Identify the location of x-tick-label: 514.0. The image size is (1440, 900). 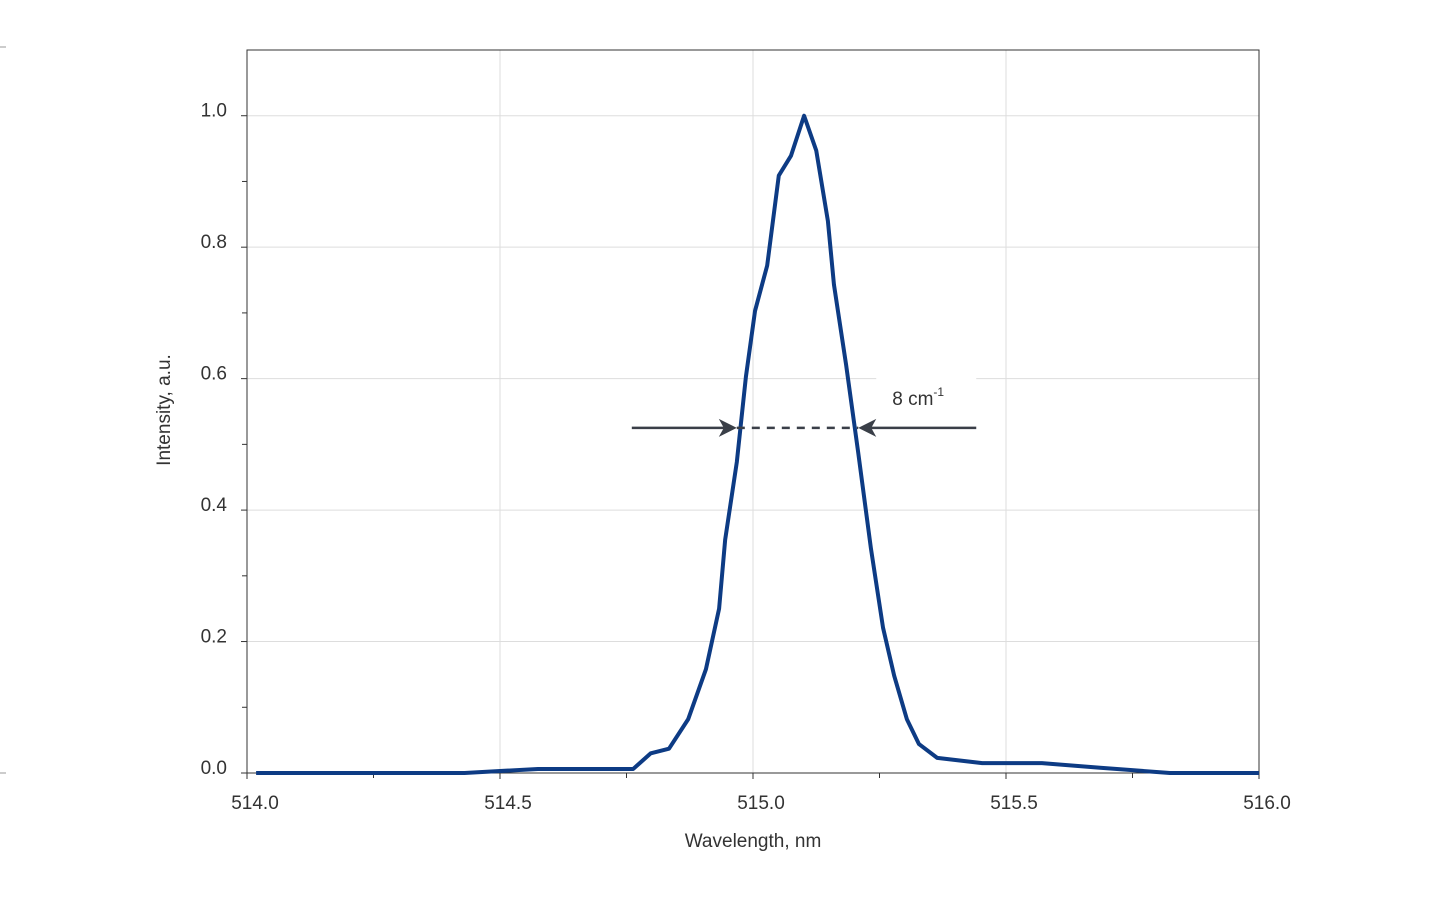
(255, 803).